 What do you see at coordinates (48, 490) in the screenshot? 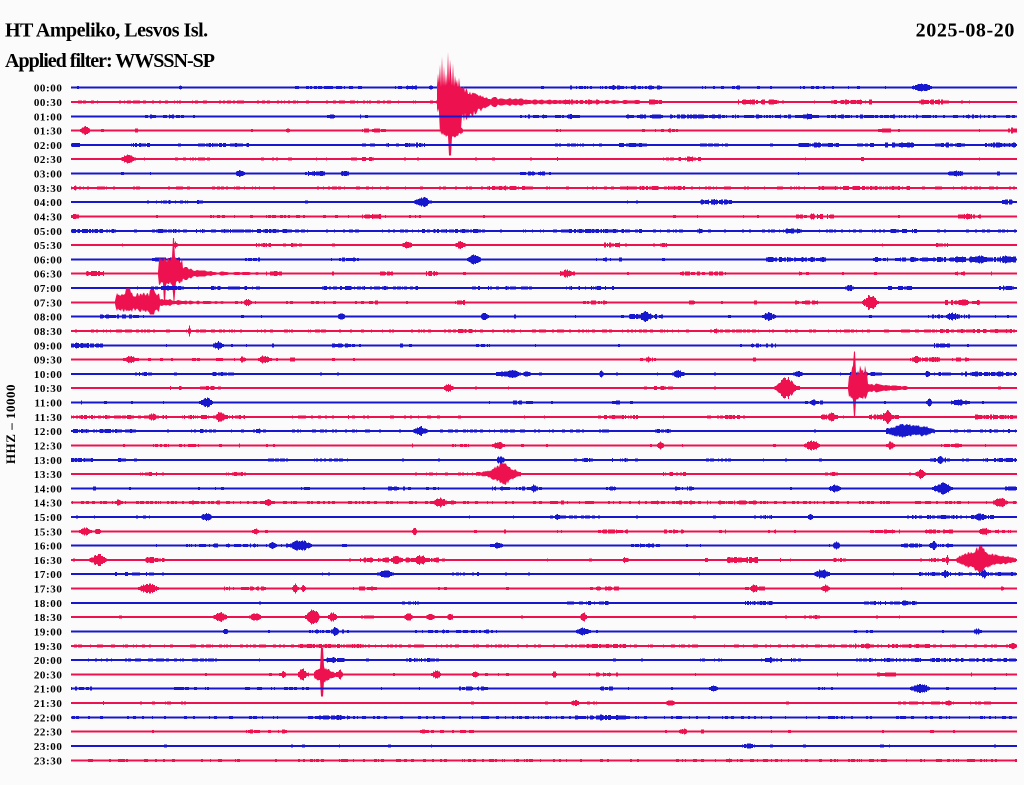
I see `svg-text: 14:00` at bounding box center [48, 490].